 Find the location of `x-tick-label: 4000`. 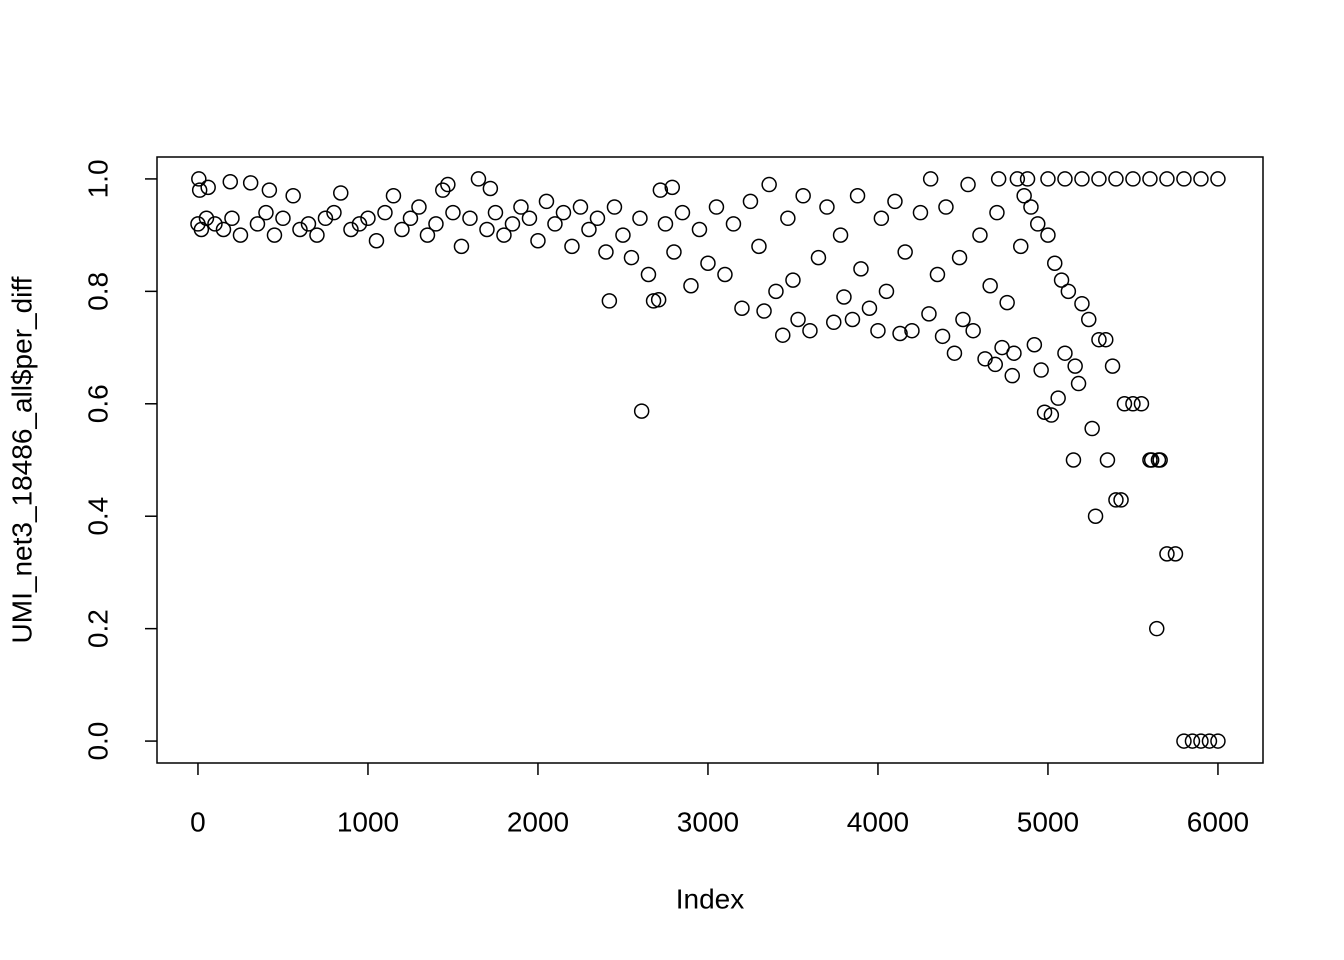

x-tick-label: 4000 is located at coordinates (878, 821).